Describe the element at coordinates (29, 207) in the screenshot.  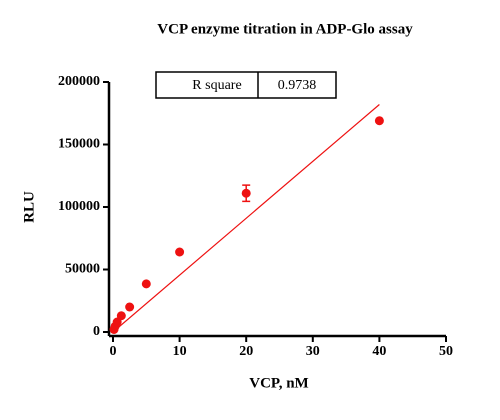
I see `y-axis-label: RLU` at that location.